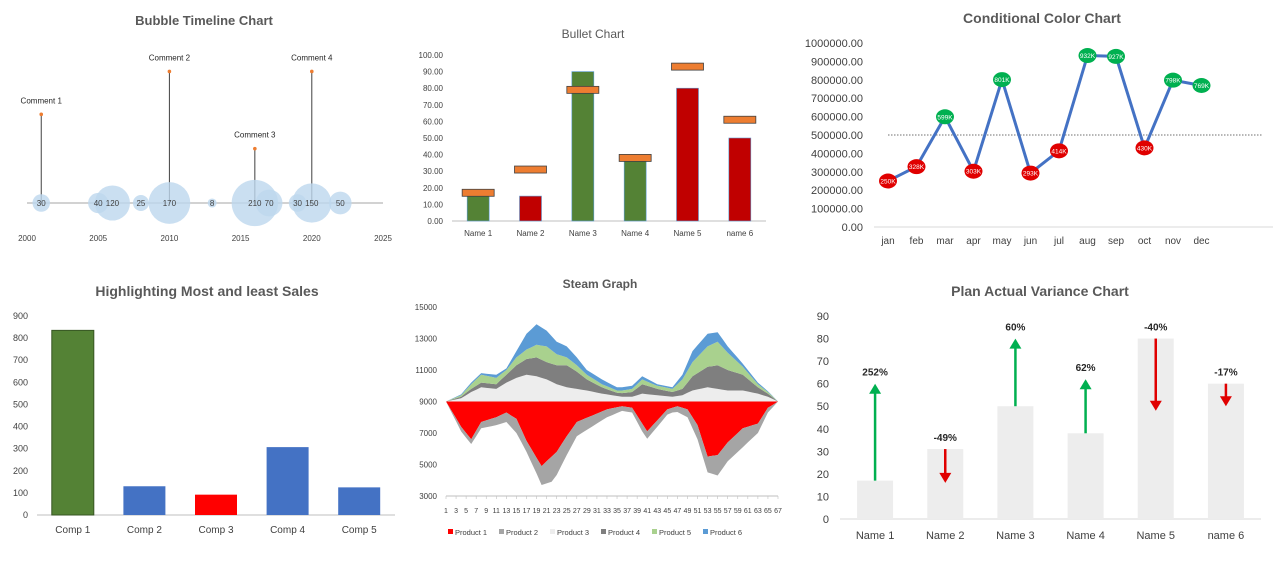 The height and width of the screenshot is (588, 1274). Describe the element at coordinates (675, 532) in the screenshot. I see `legend-label: Product 5` at that location.